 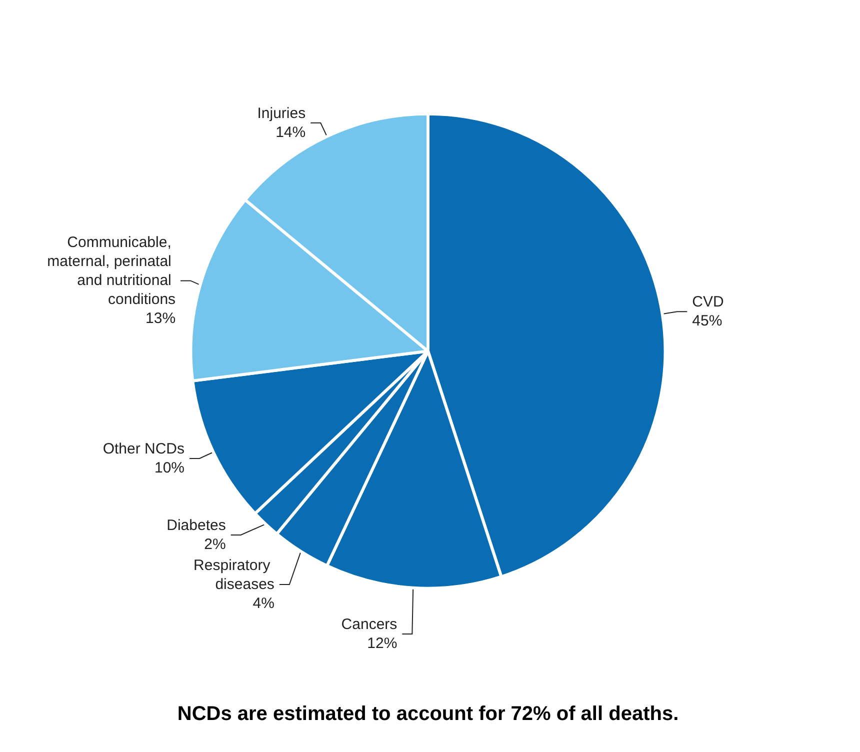 I want to click on data-label: 12%, so click(x=382, y=643).